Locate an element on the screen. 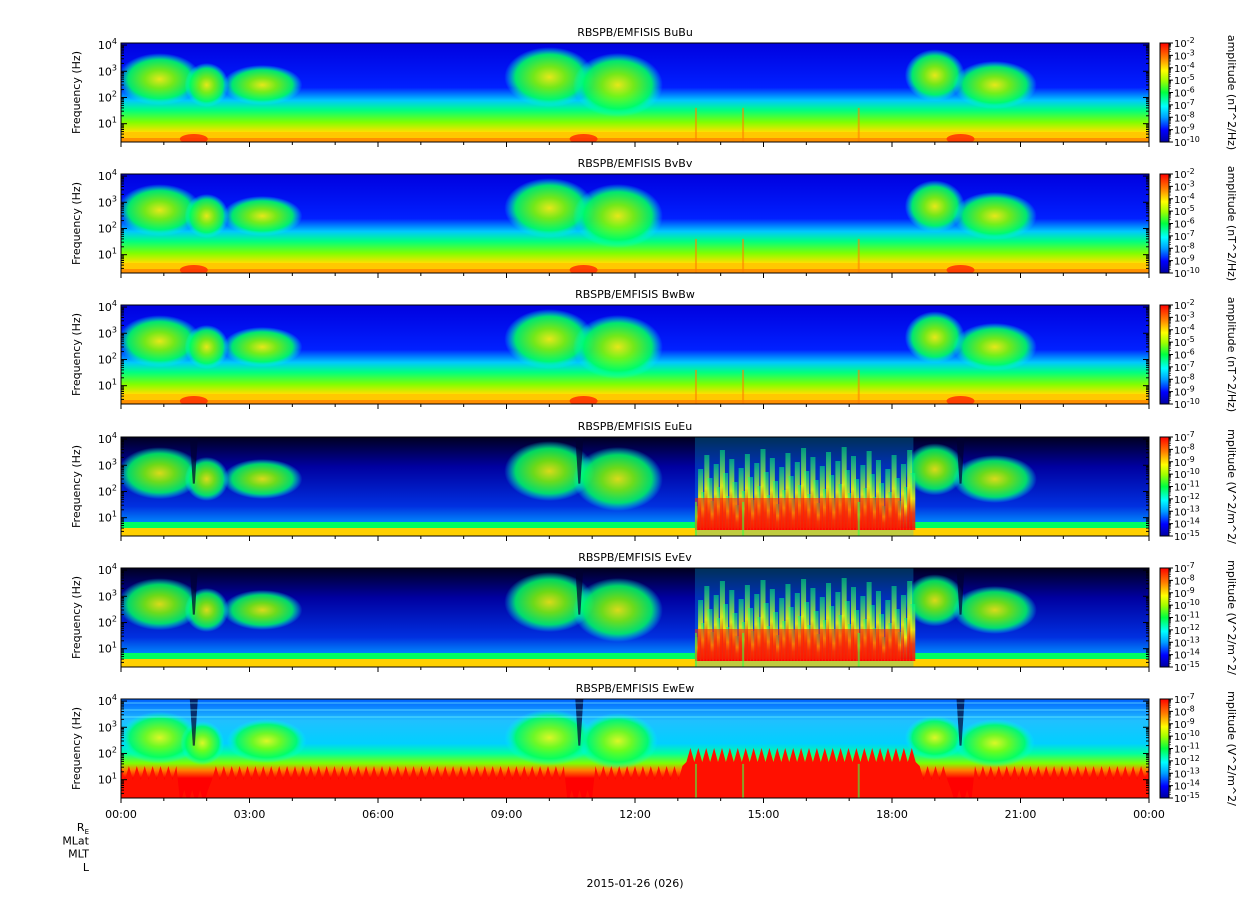 The height and width of the screenshot is (899, 1248). colorbar-tick-label: 10⁻¹⁵ is located at coordinates (1187, 667).